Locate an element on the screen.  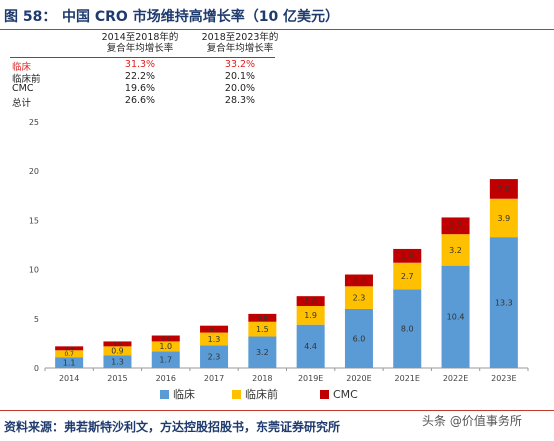
x-tick-label: 2021E is located at coordinates (407, 378).